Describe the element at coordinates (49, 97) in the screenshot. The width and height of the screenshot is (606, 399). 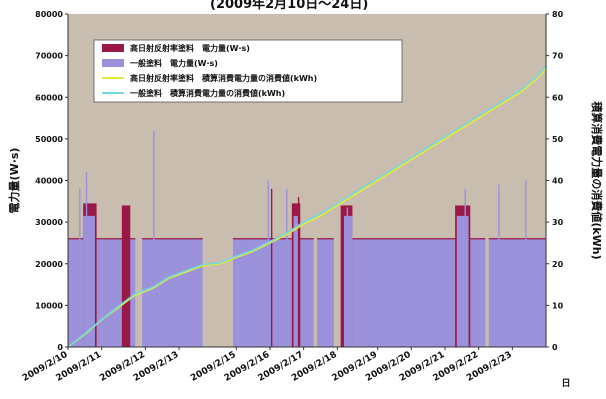
I see `y-left-tick-label-6: 60000` at that location.